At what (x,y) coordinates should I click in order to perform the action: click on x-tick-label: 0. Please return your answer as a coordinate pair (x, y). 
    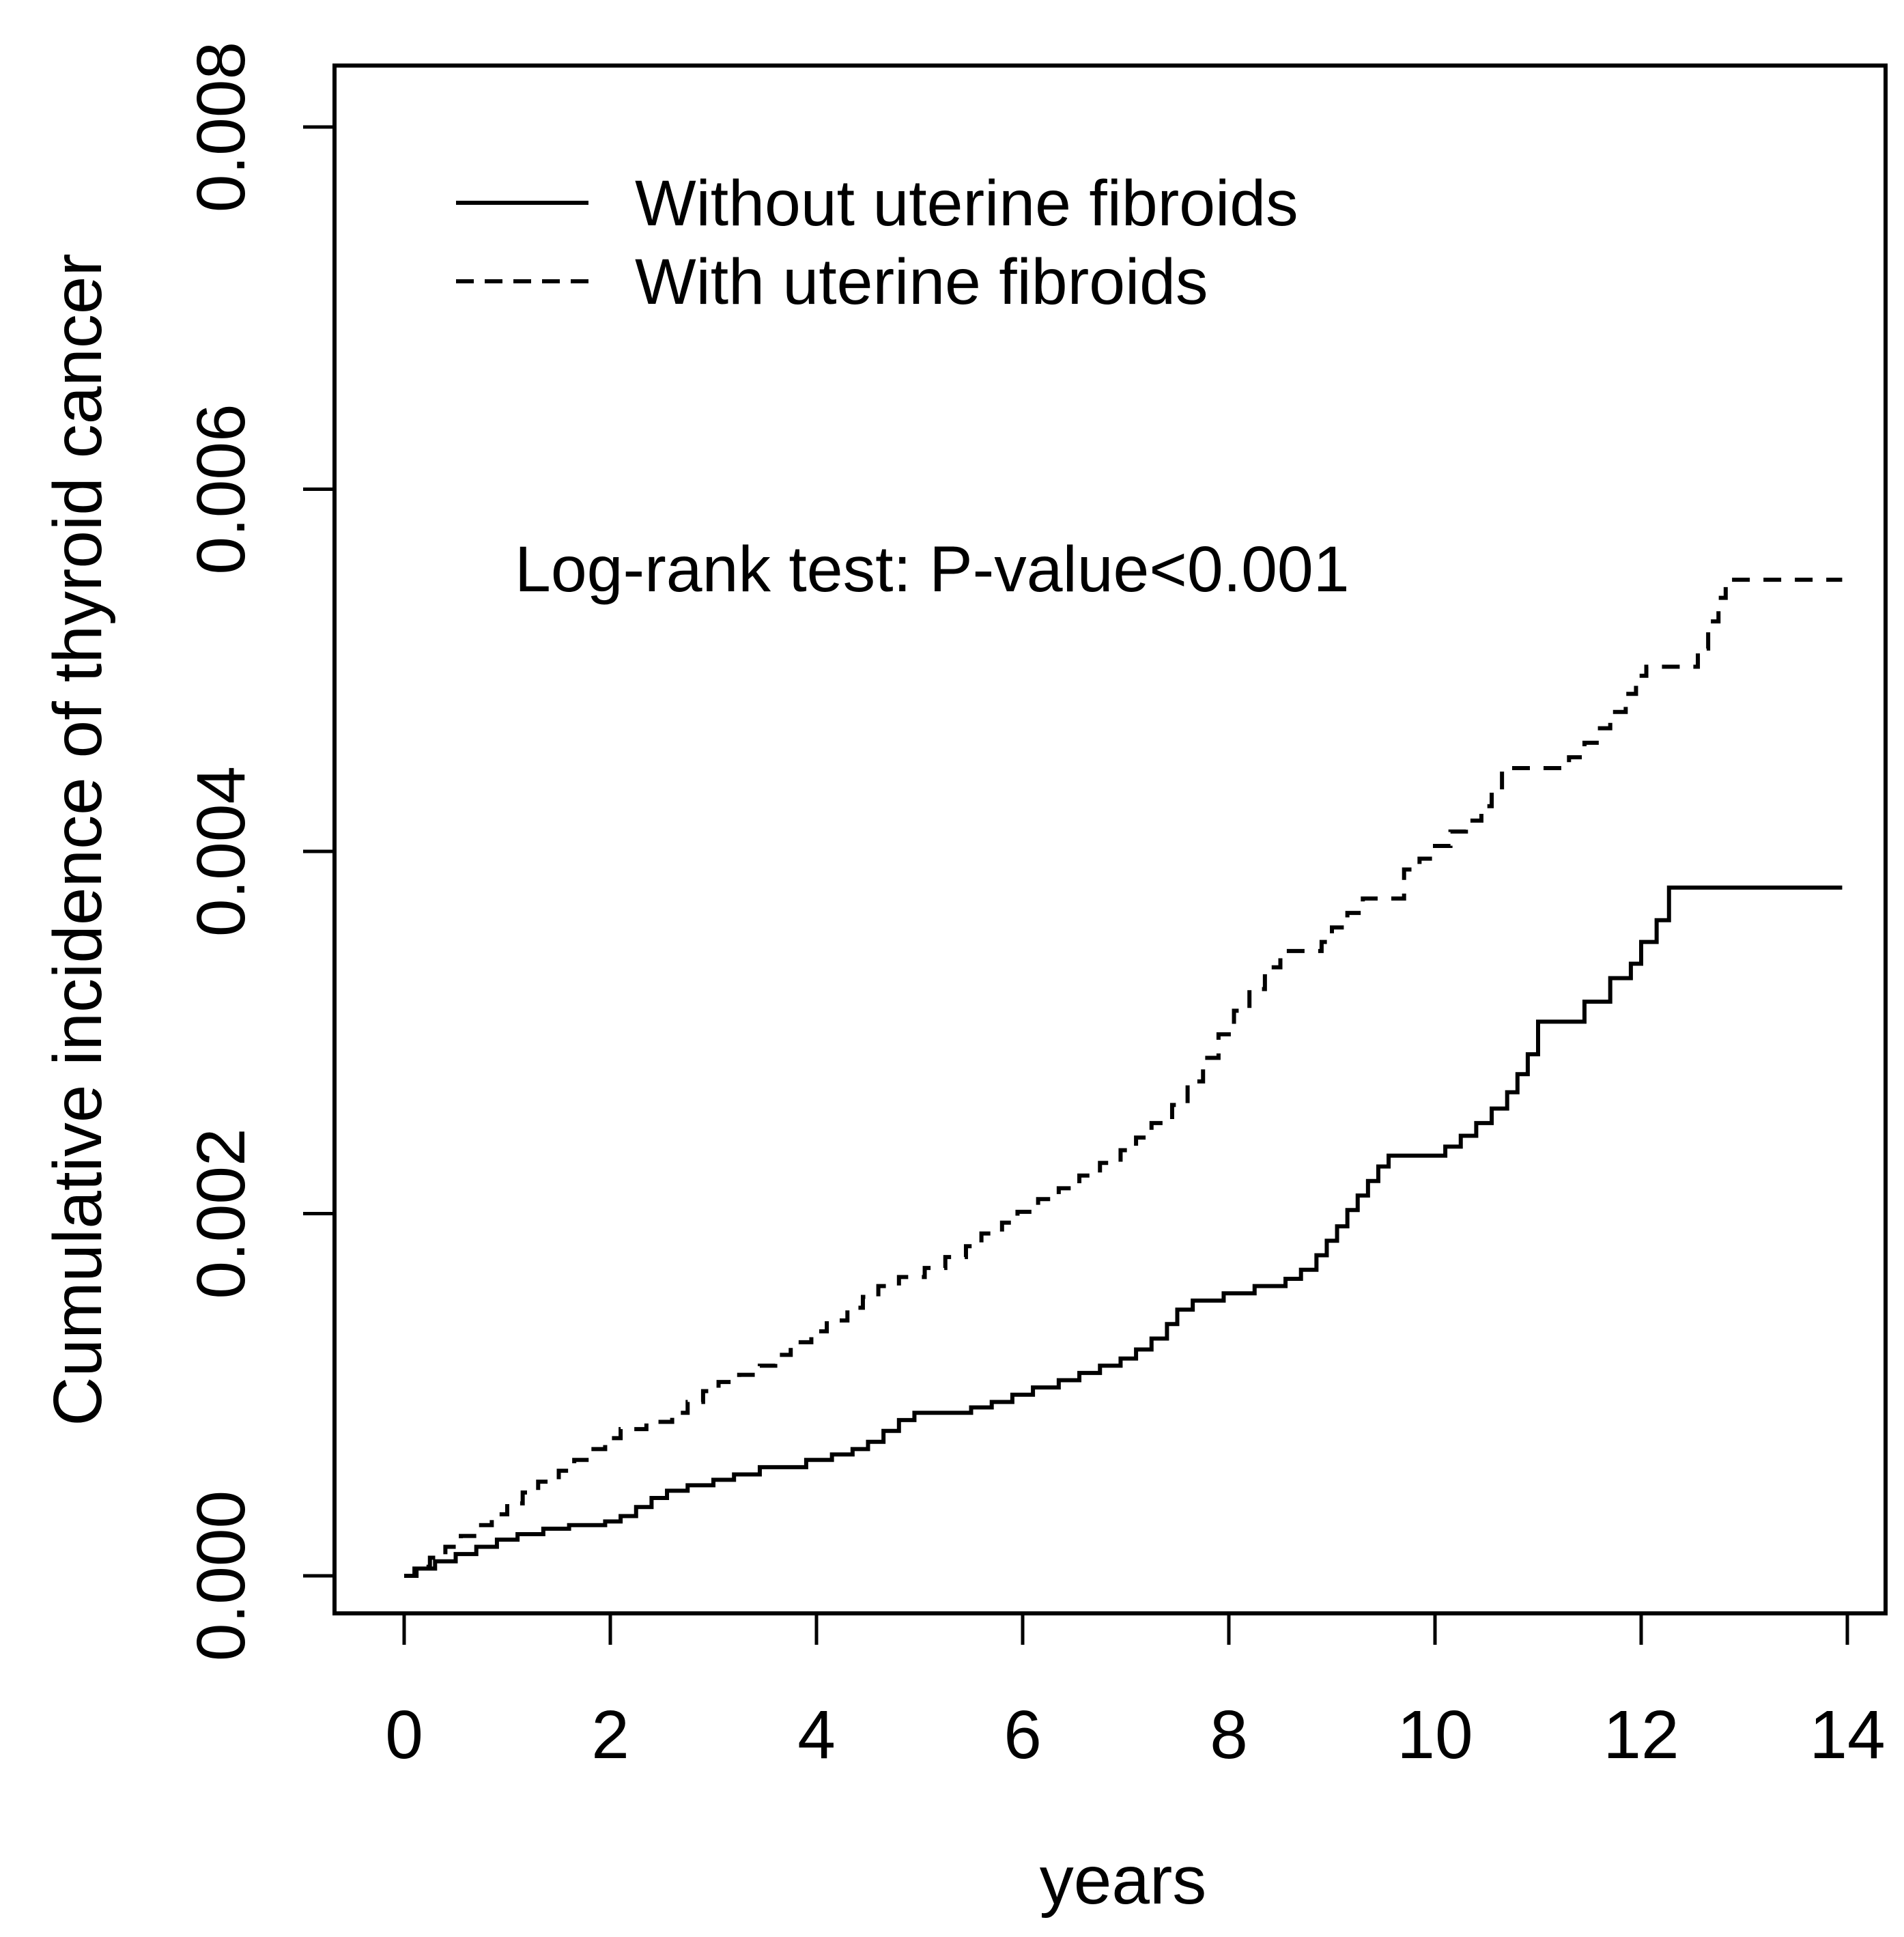
    Looking at the image, I should click on (404, 1735).